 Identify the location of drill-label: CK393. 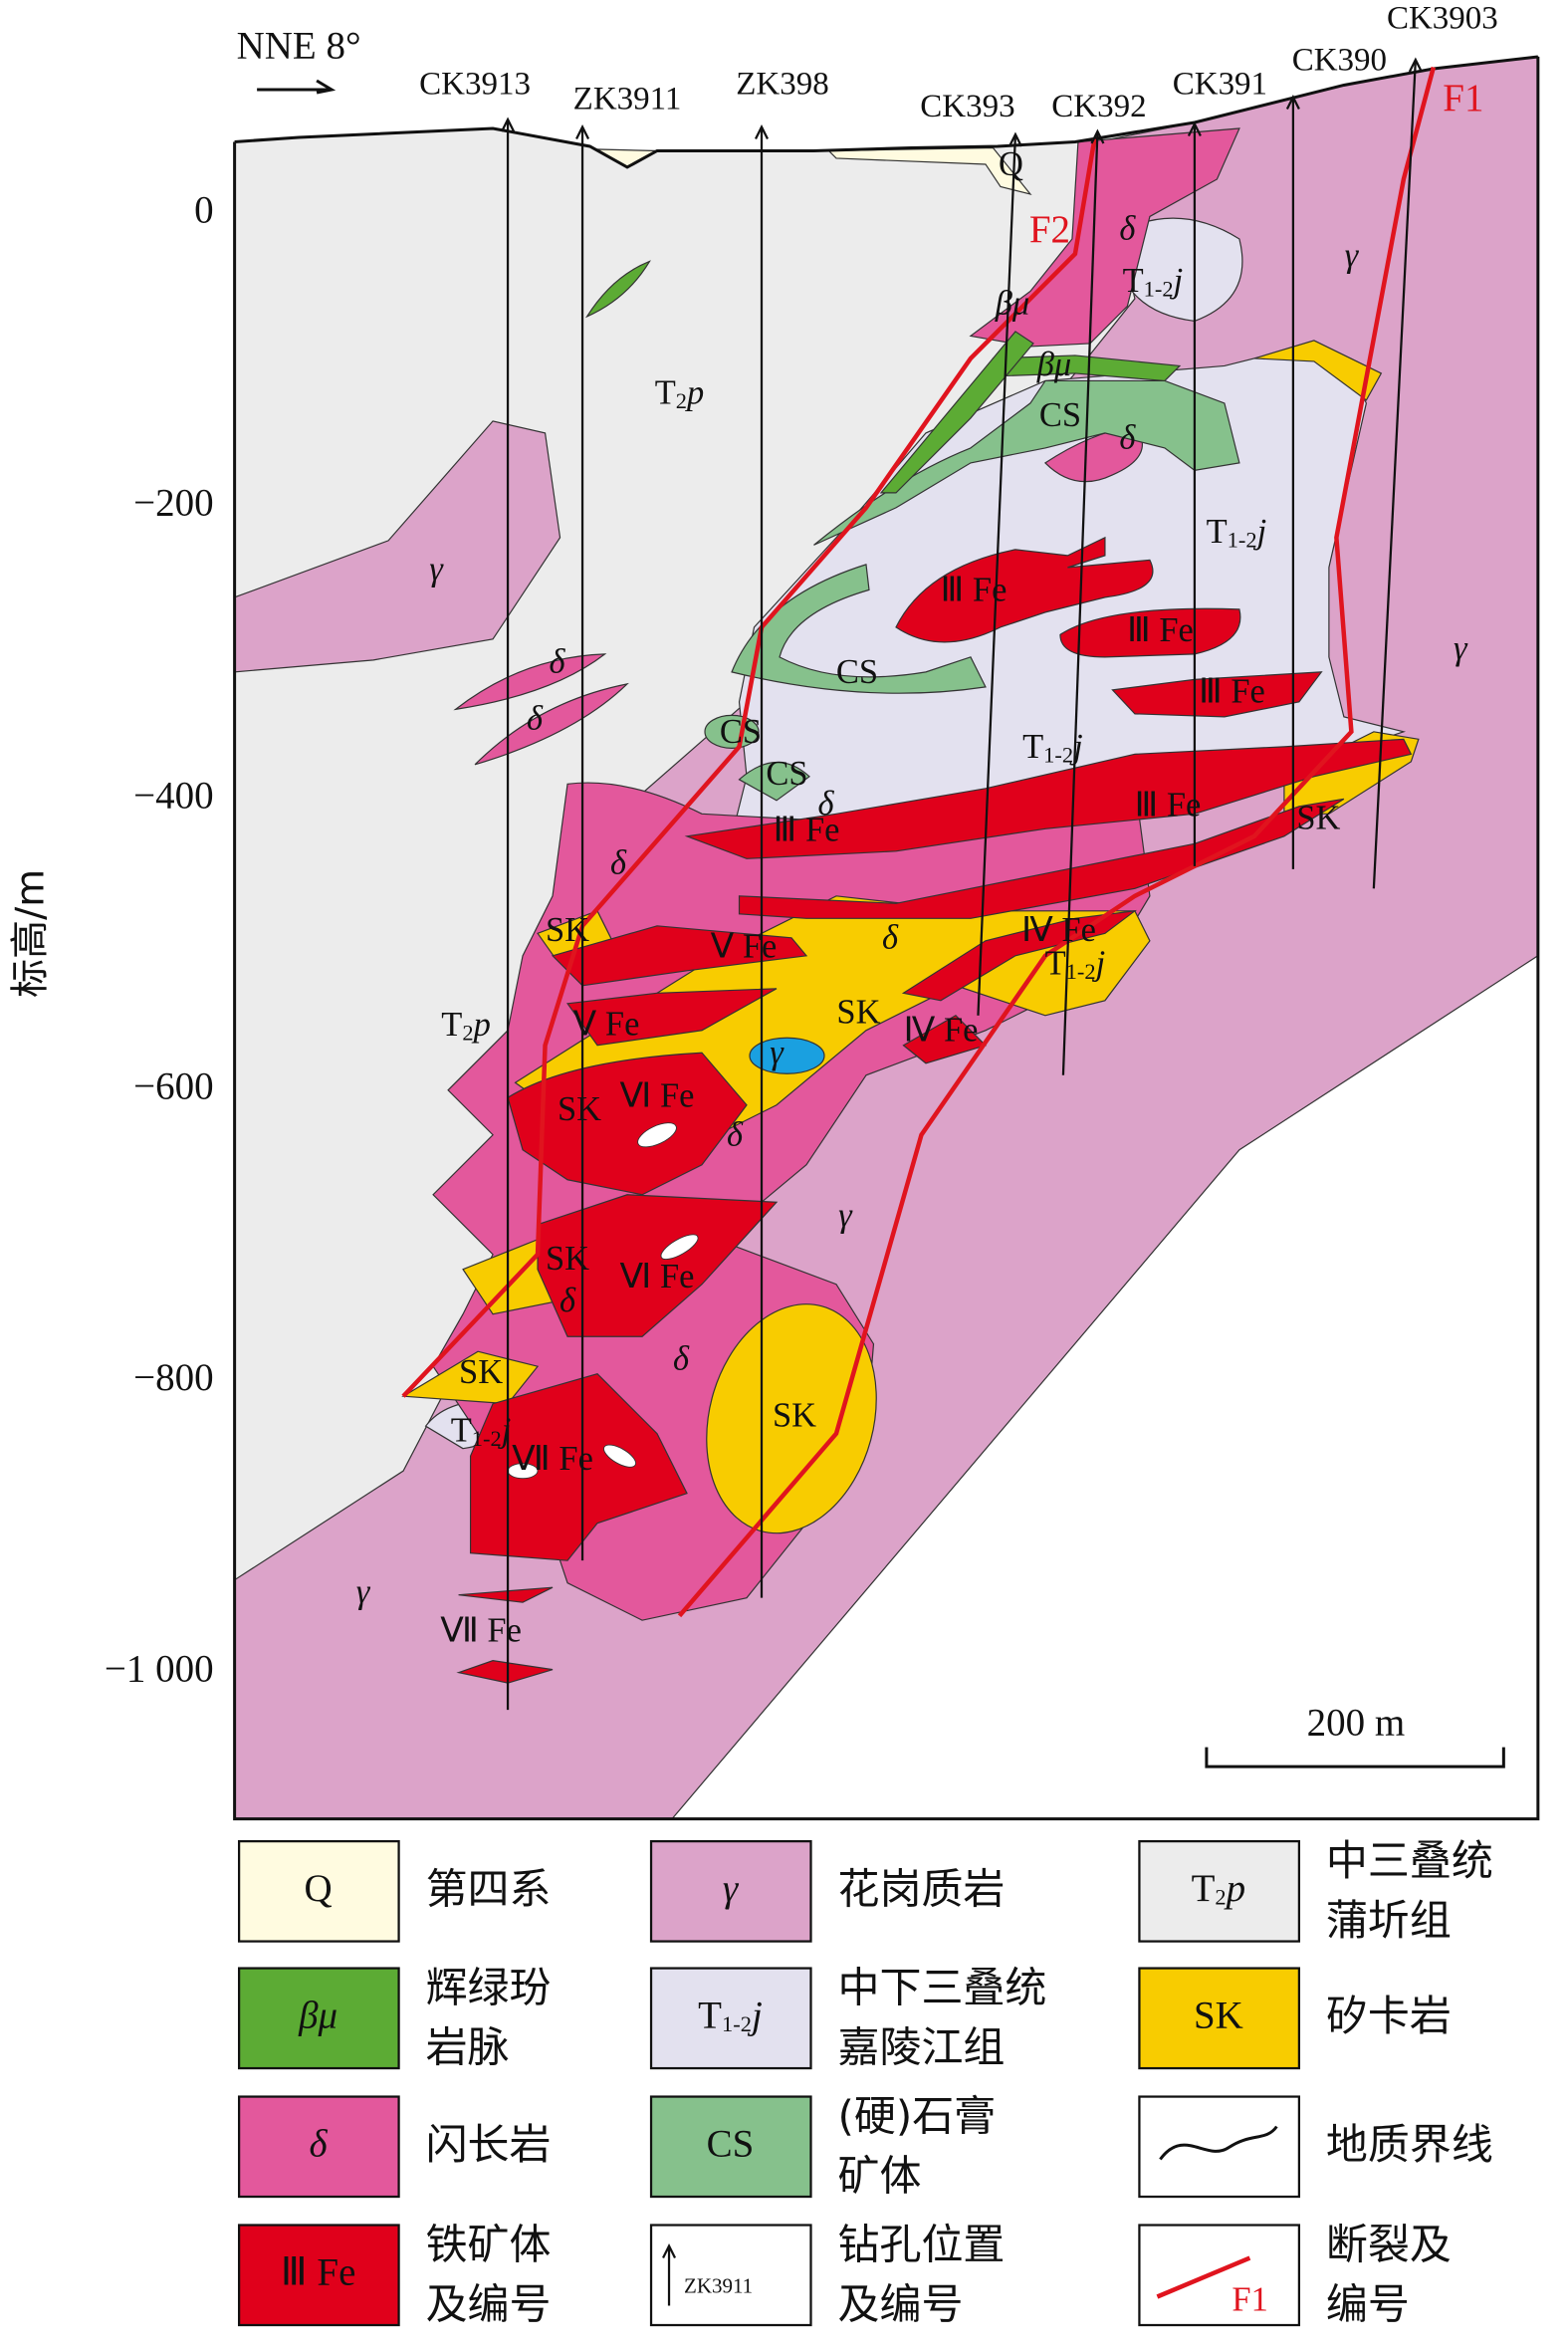
(967, 106).